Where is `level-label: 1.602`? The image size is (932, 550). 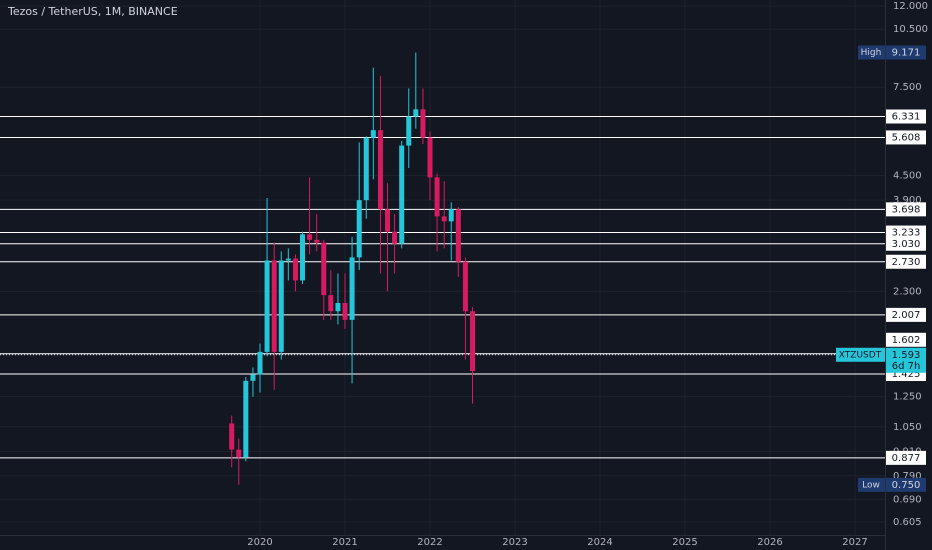 level-label: 1.602 is located at coordinates (906, 340).